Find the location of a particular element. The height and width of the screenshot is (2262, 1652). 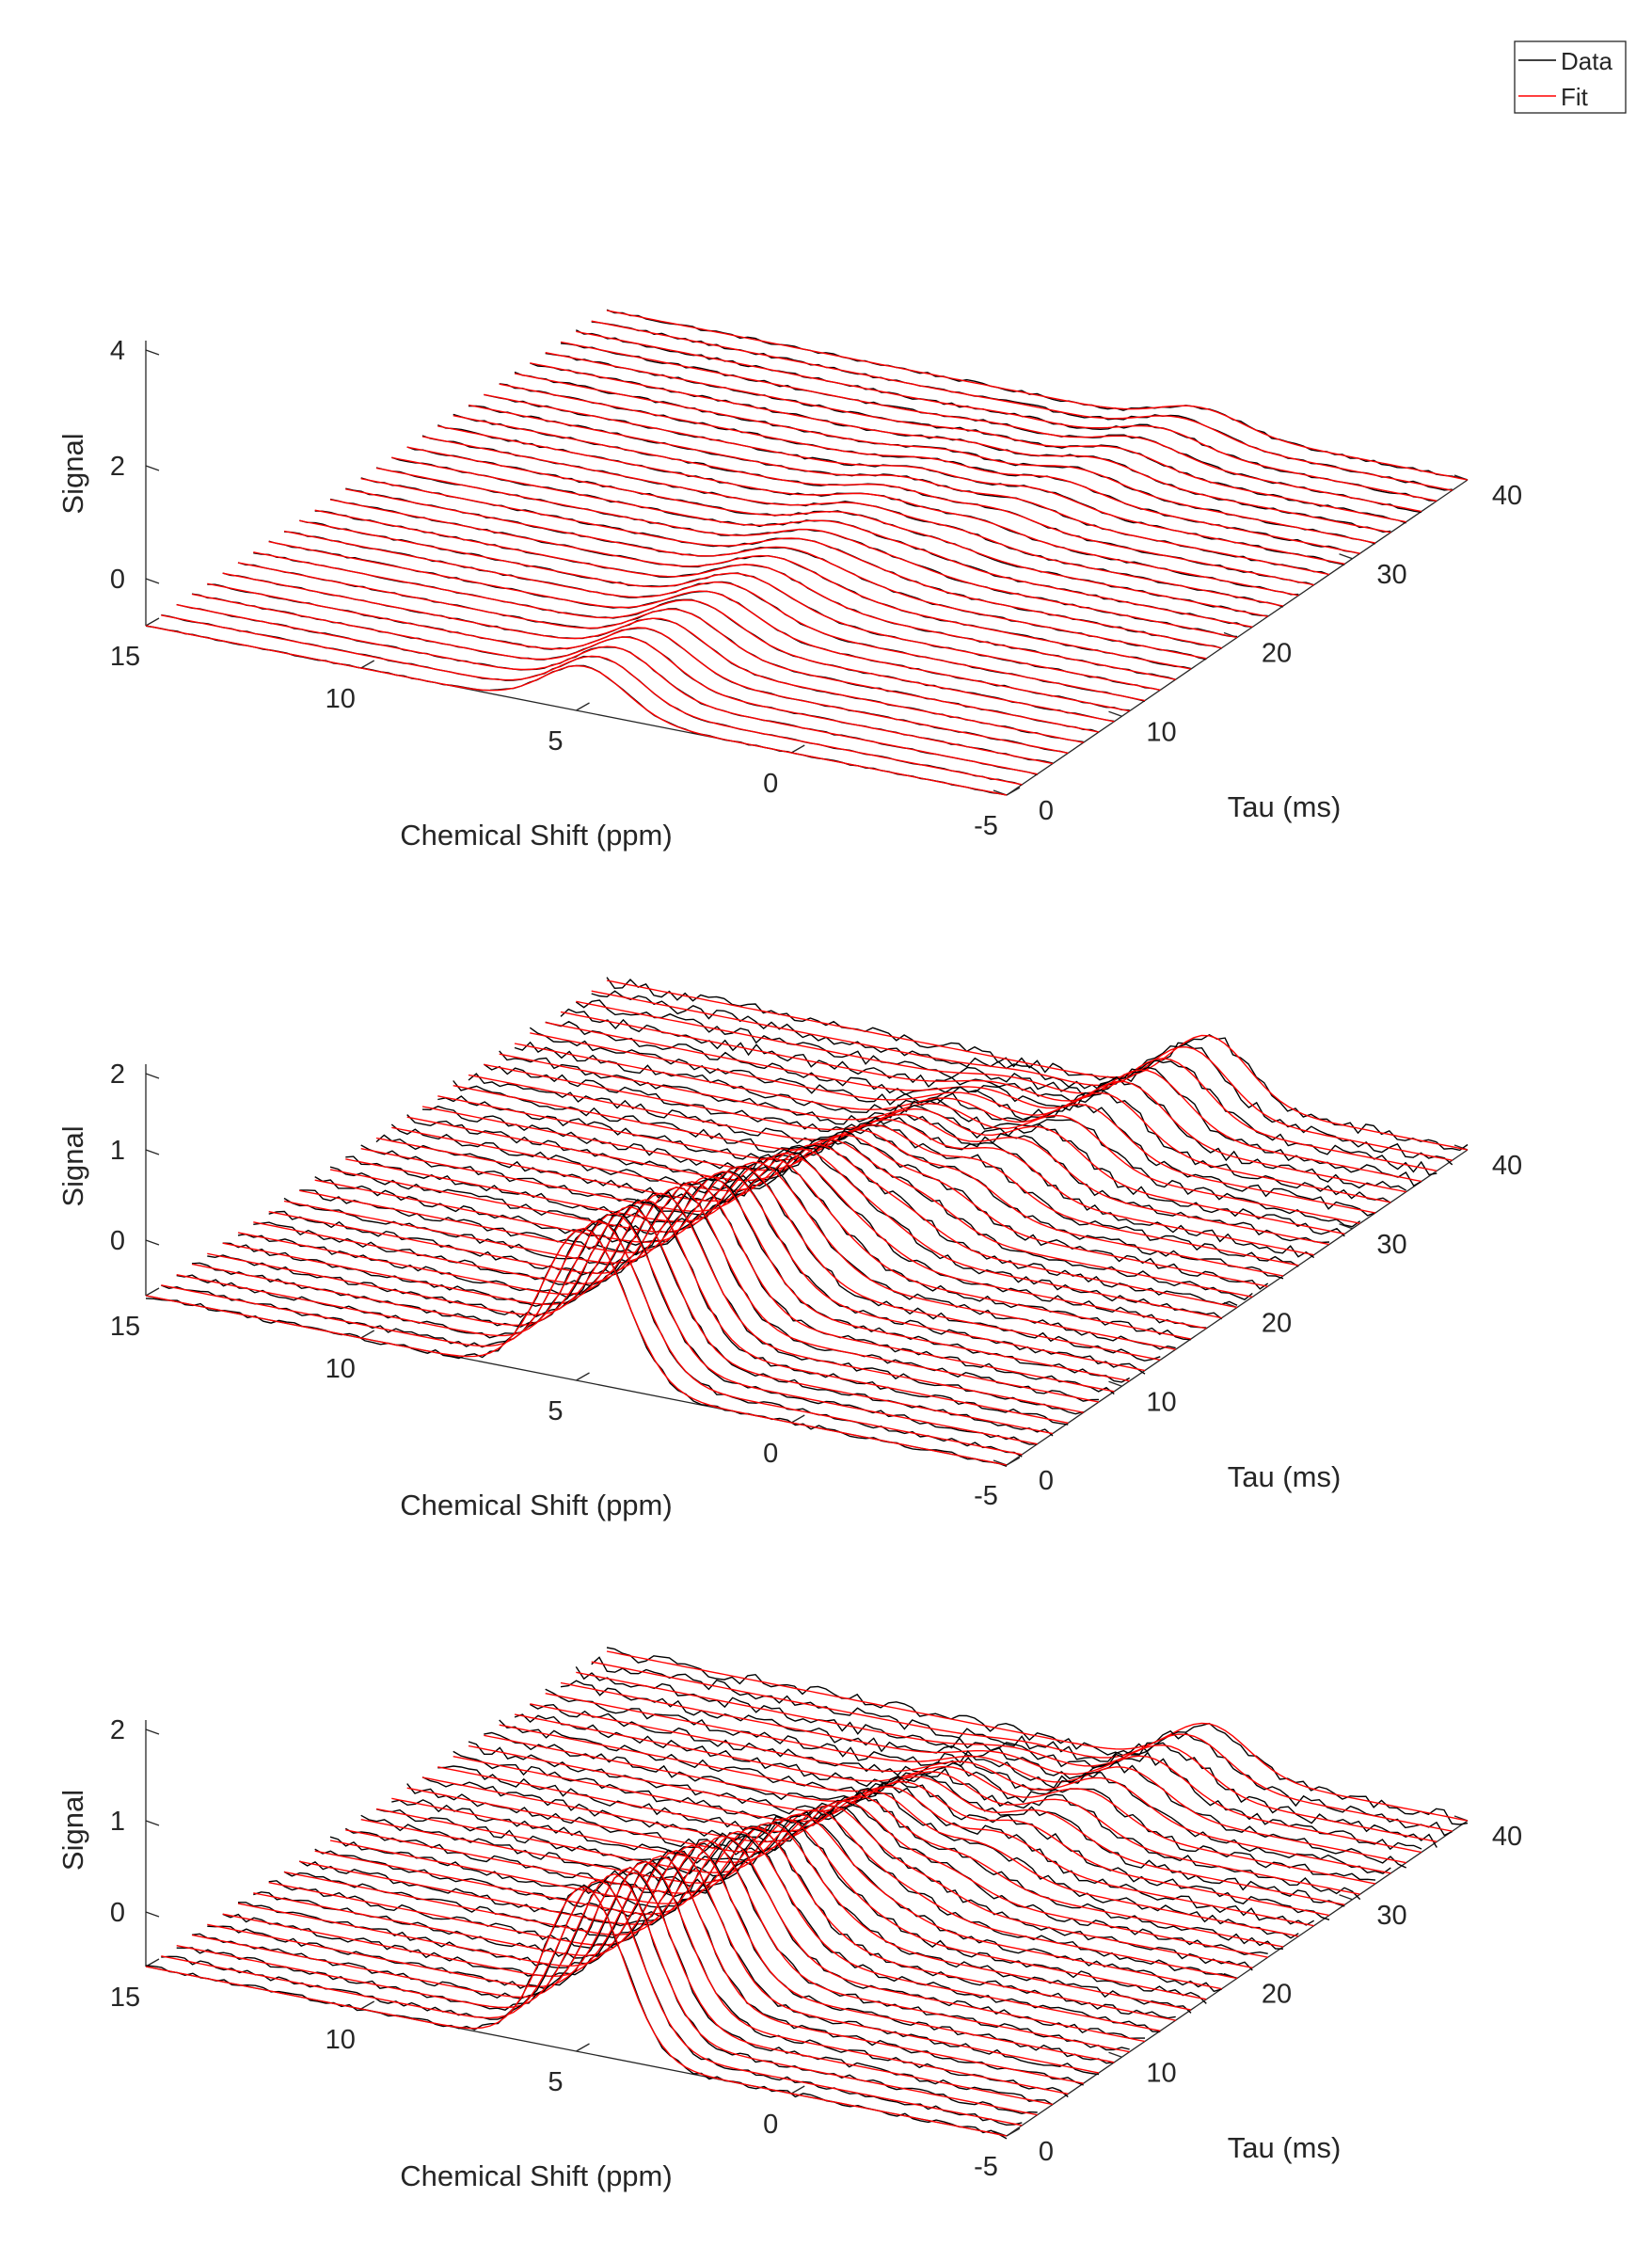

z-tick-label: 1 is located at coordinates (117, 1151).